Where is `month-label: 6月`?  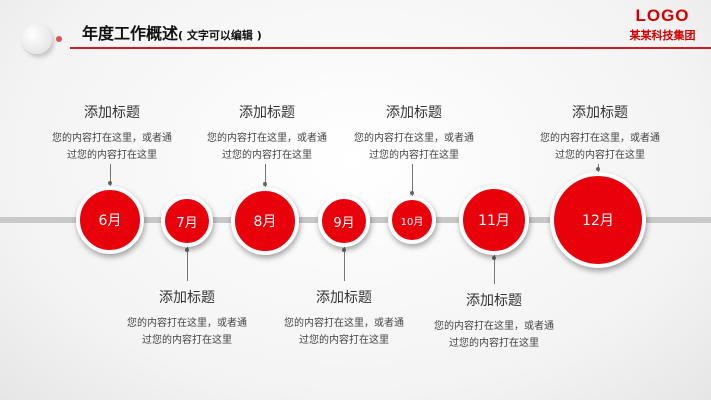
month-label: 6月 is located at coordinates (110, 221).